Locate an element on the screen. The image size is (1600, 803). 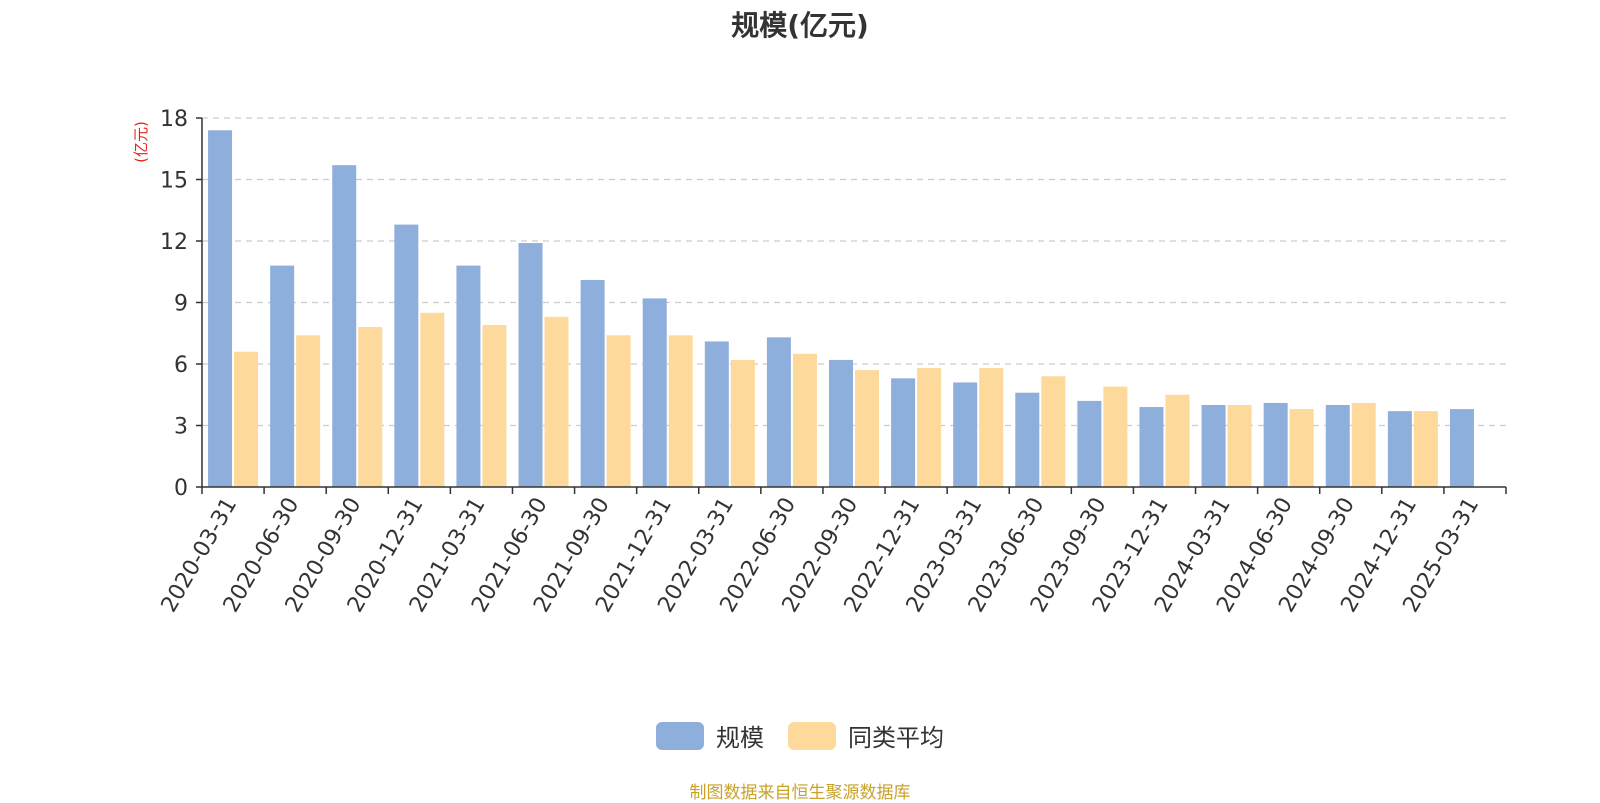
y-tick-label: 15 is located at coordinates (174, 181).